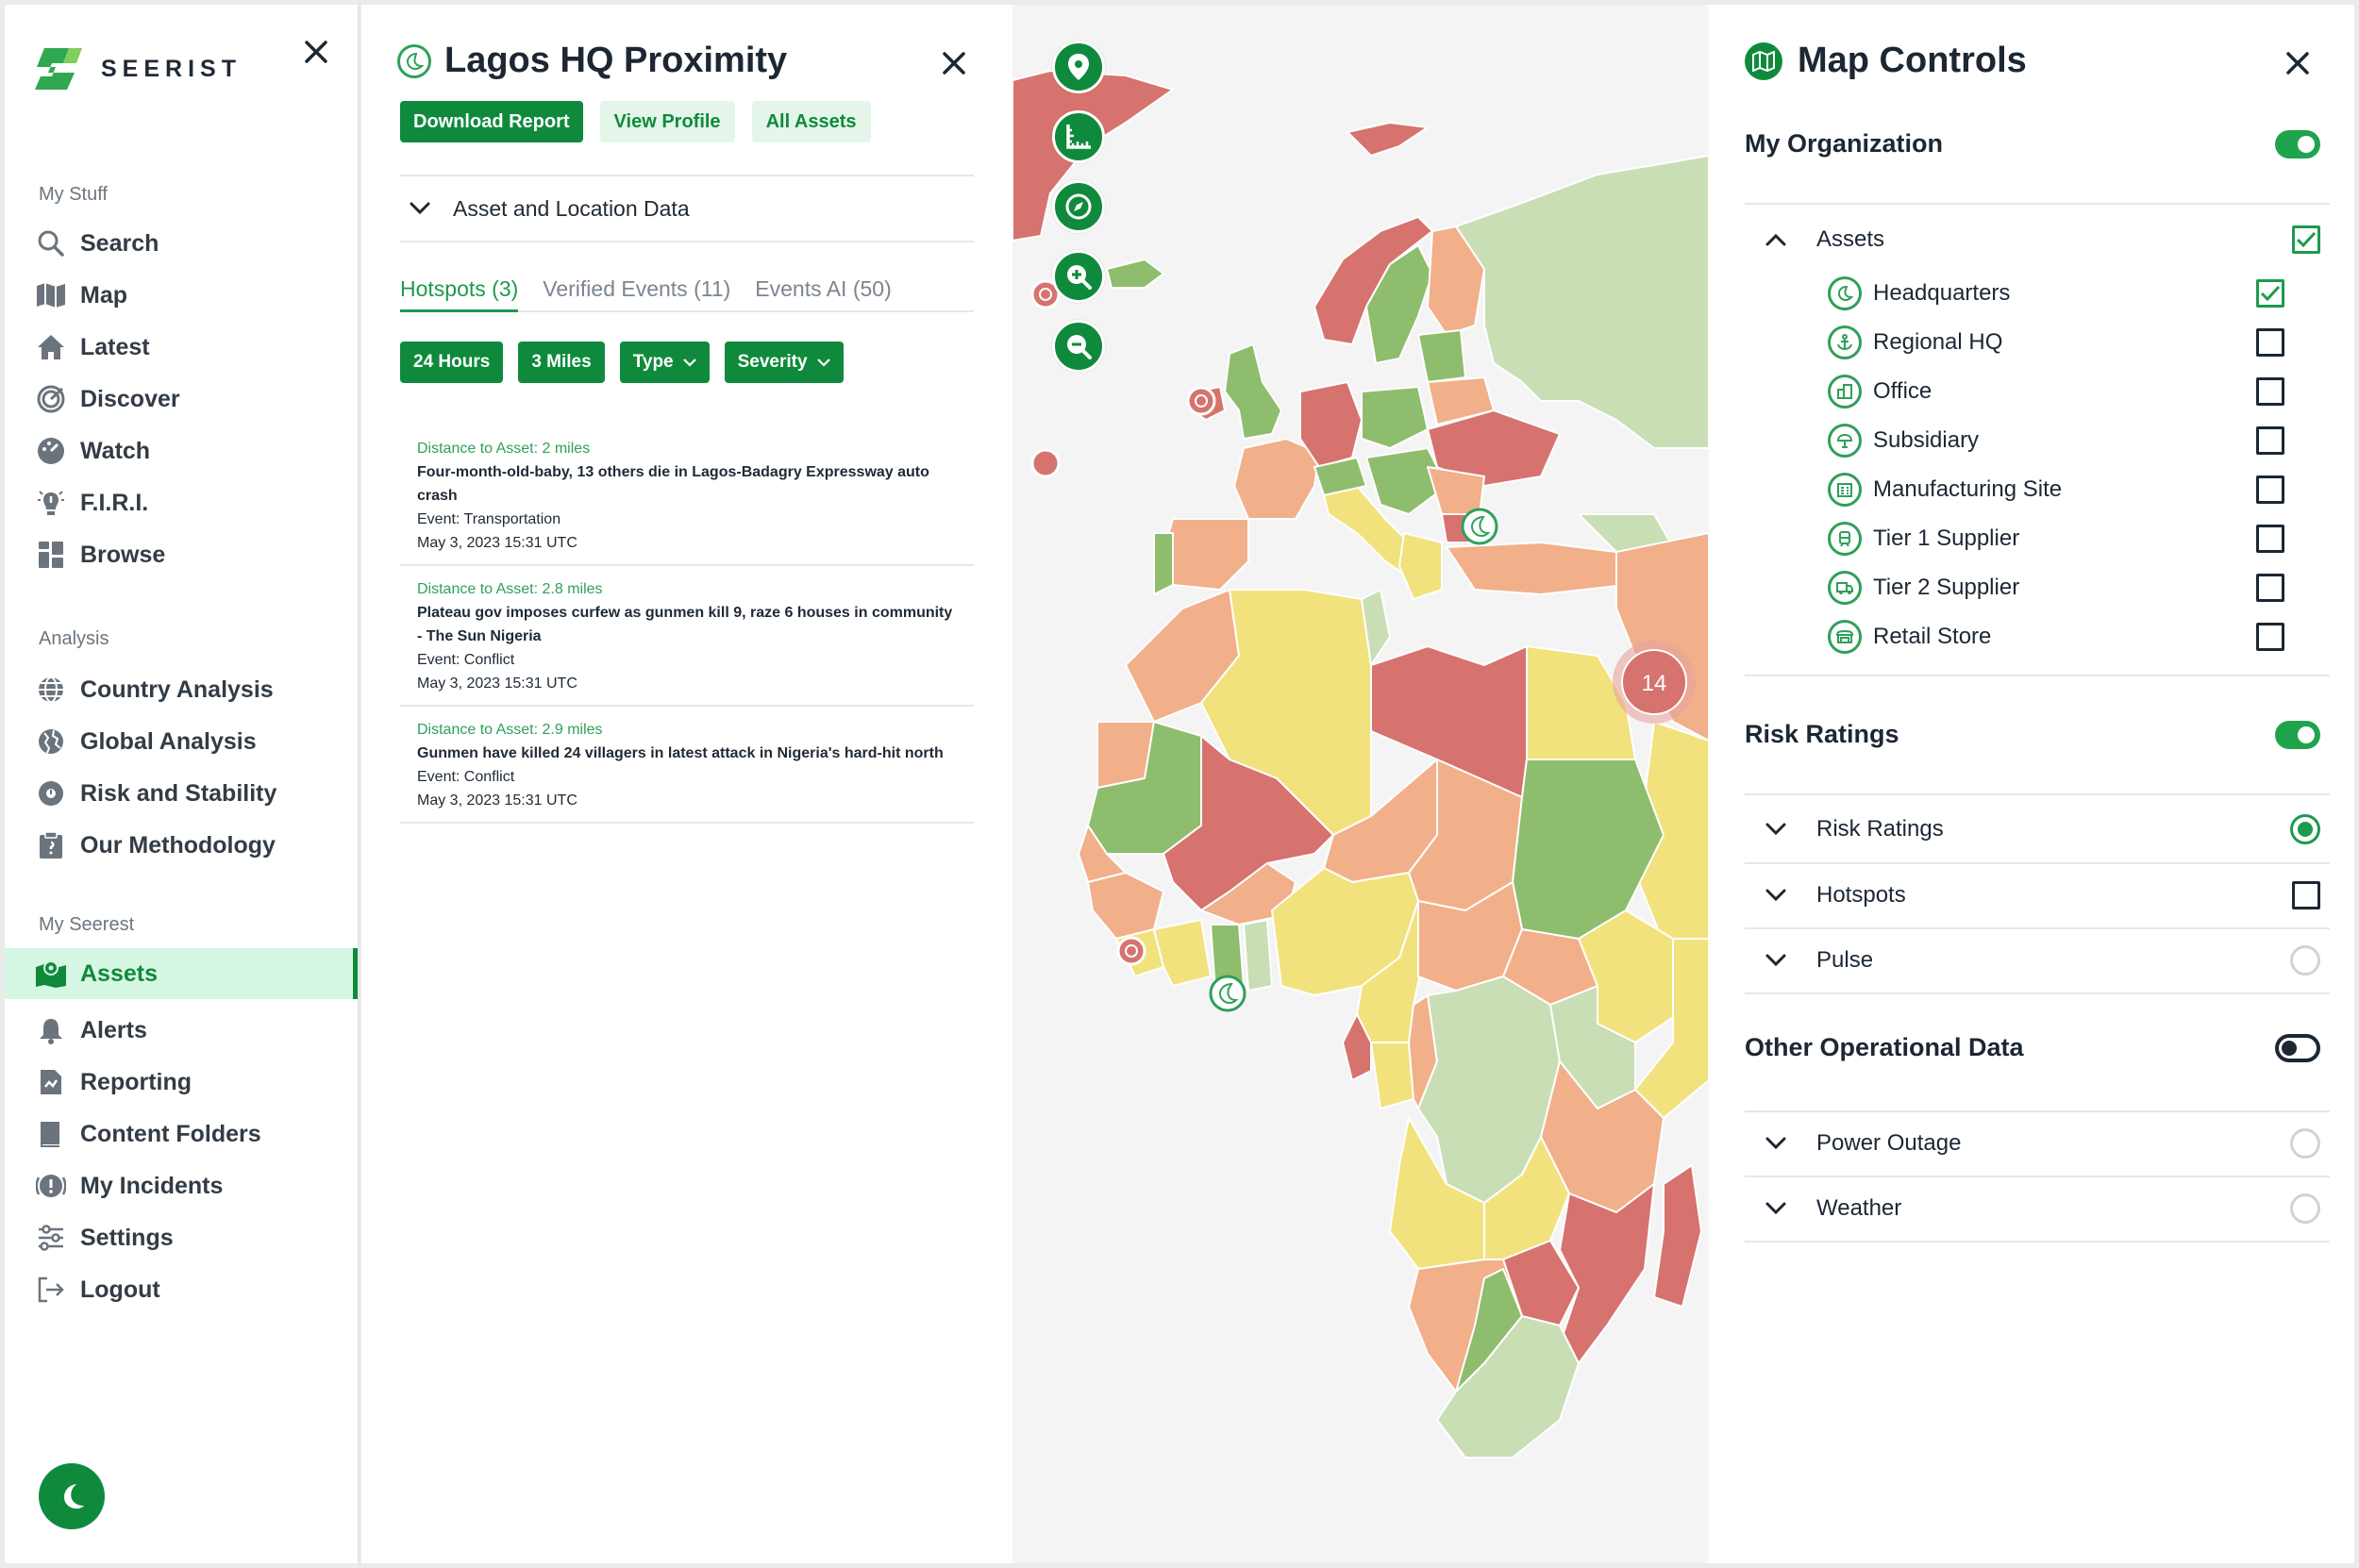 This screenshot has height=1568, width=2359. Describe the element at coordinates (51, 243) in the screenshot. I see `search-icon` at that location.